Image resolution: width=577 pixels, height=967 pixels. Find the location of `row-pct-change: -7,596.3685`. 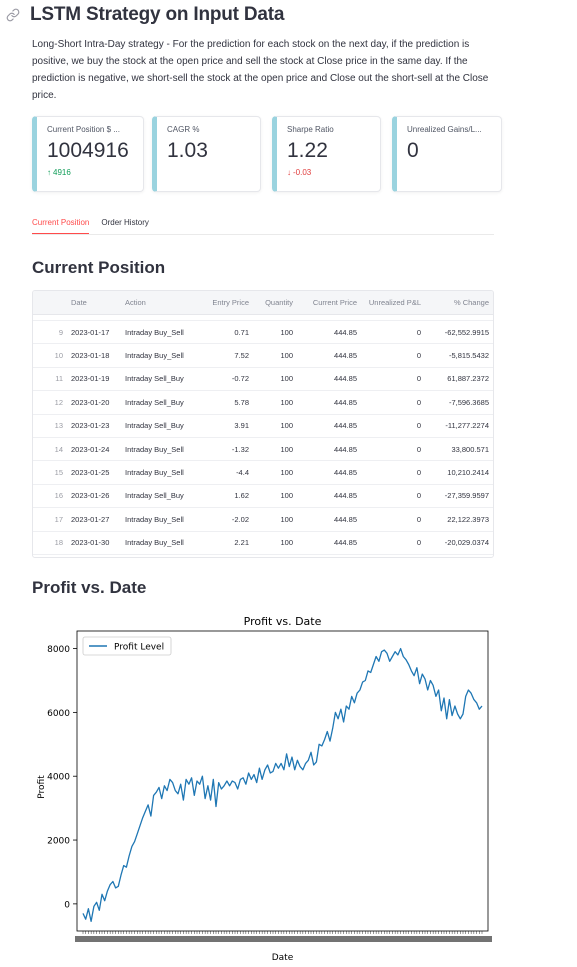

row-pct-change: -7,596.3685 is located at coordinates (468, 402).